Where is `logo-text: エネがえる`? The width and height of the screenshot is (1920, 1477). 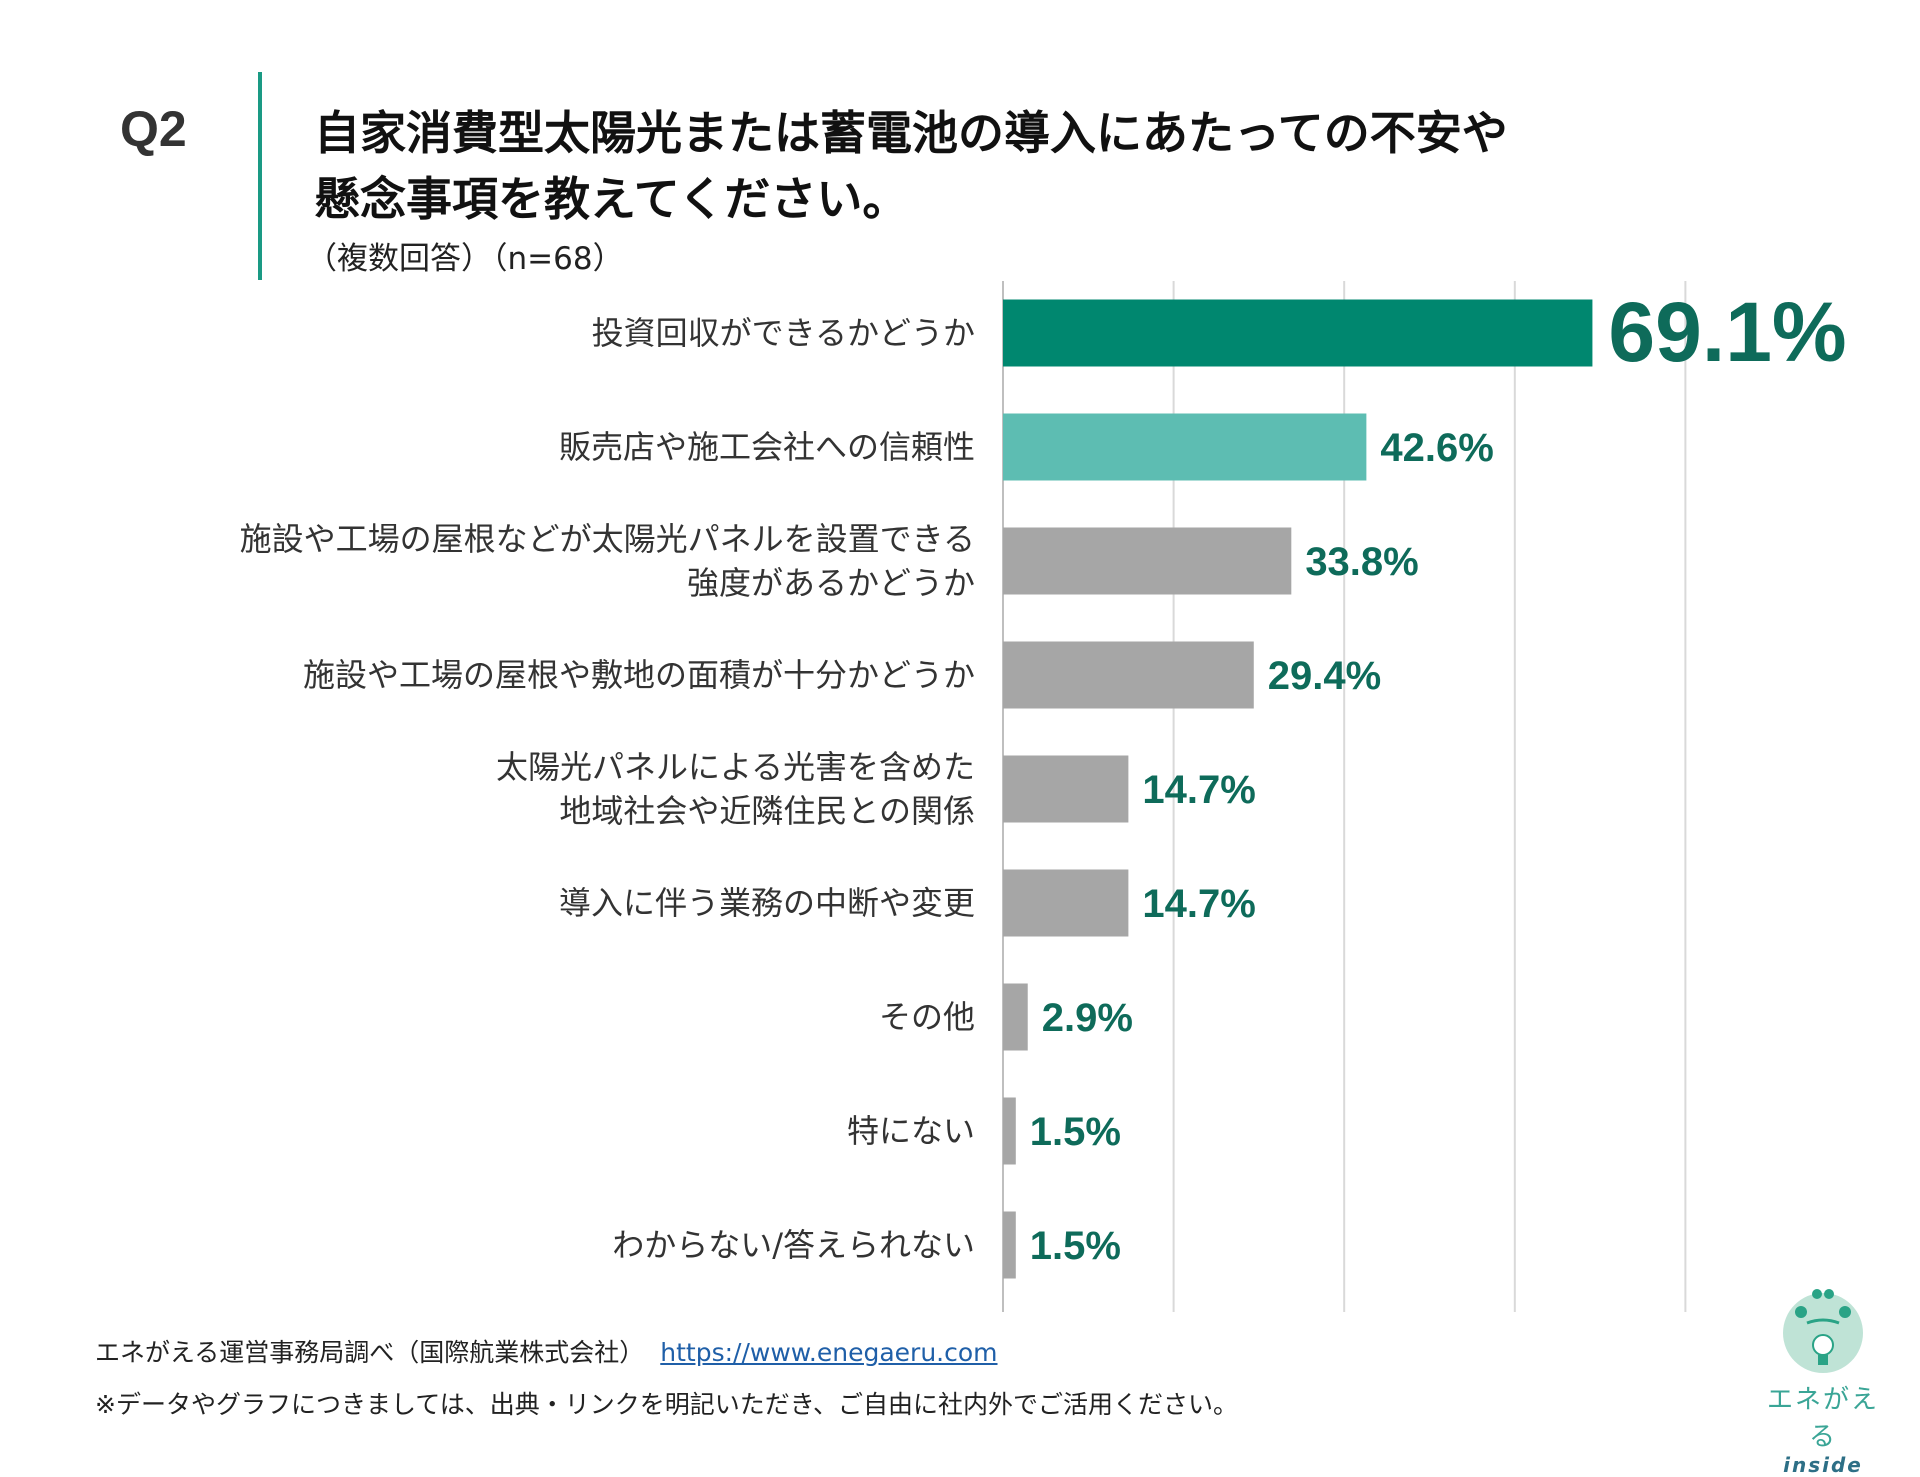
logo-text: エネがえる is located at coordinates (1822, 1418).